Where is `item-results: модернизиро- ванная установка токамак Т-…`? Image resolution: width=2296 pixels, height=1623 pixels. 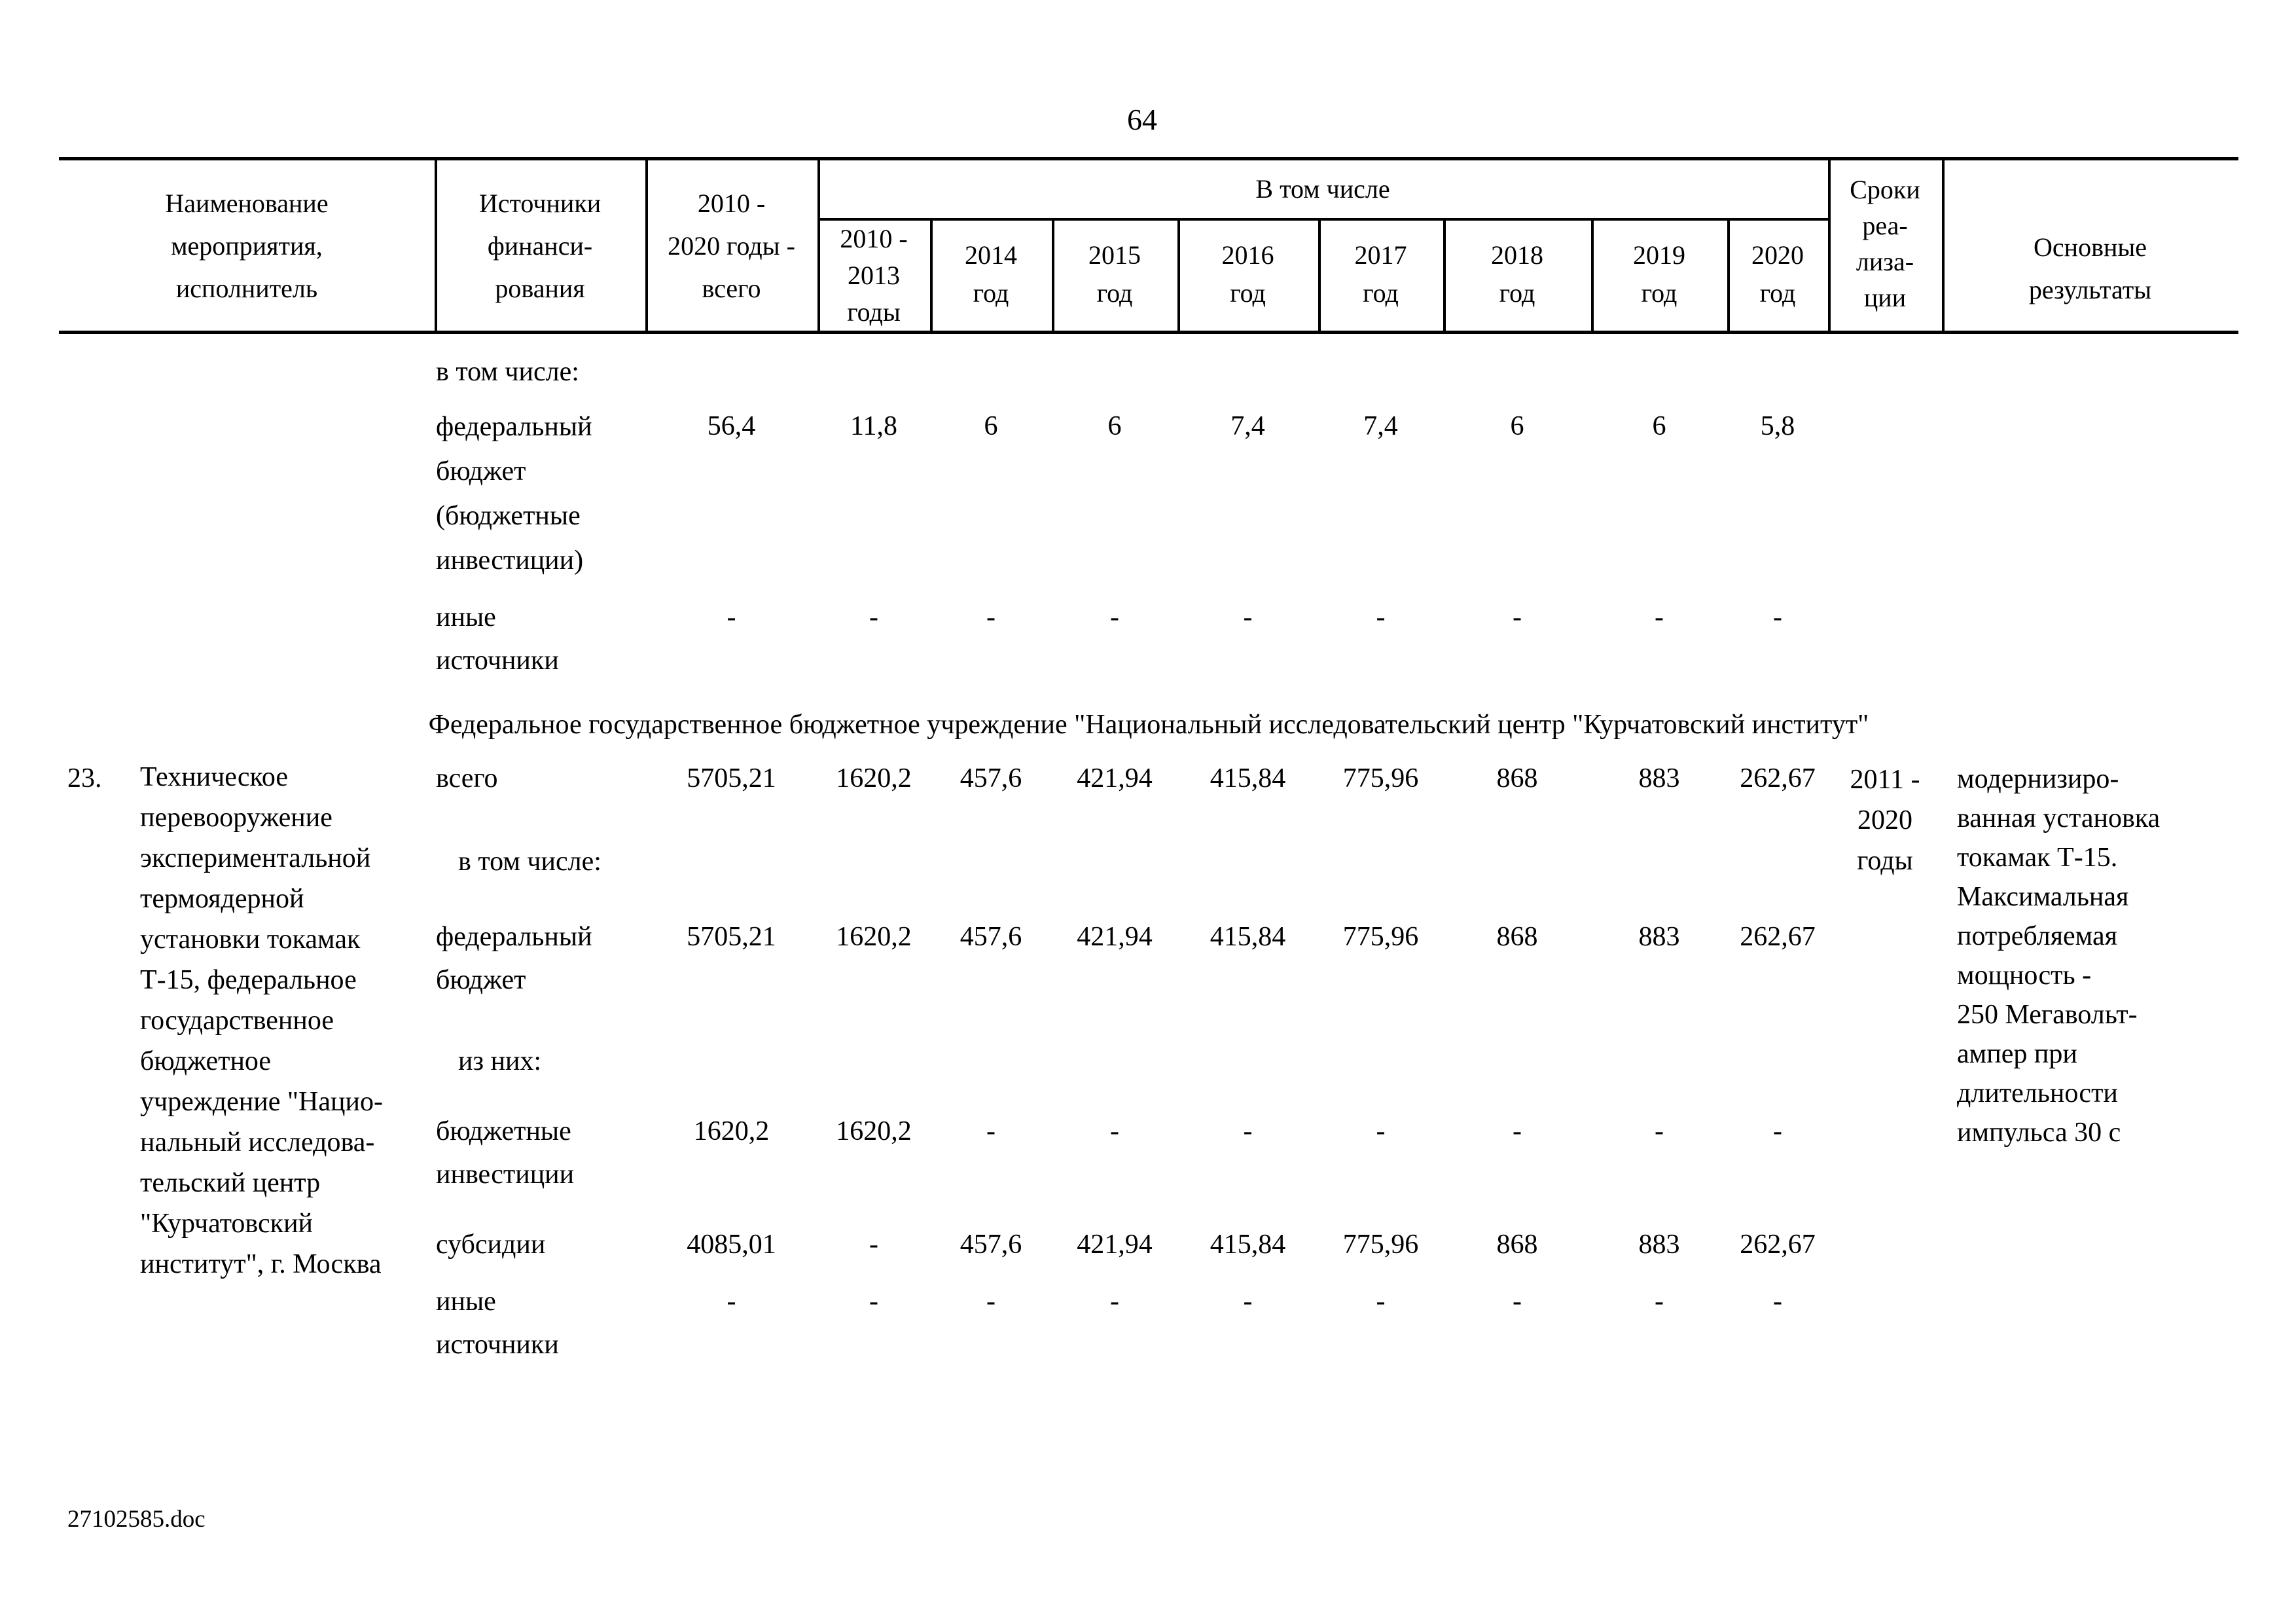 item-results: модернизиро- ванная установка токамак Т-… is located at coordinates (2059, 956).